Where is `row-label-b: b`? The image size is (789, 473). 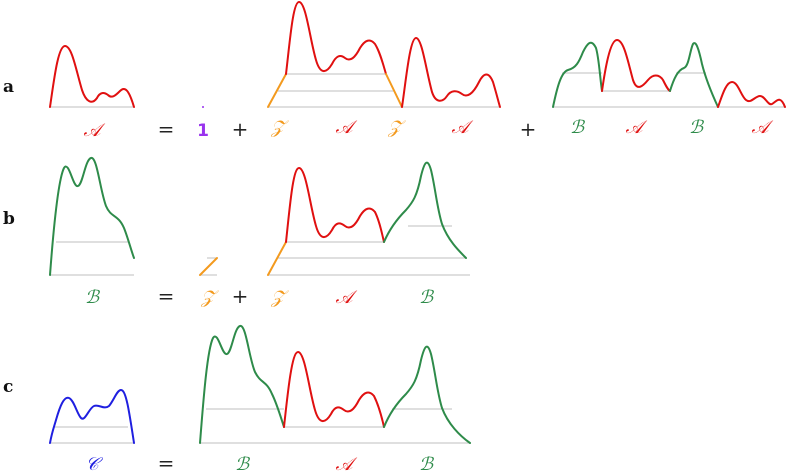
row-label-b: b is located at coordinates (9, 219).